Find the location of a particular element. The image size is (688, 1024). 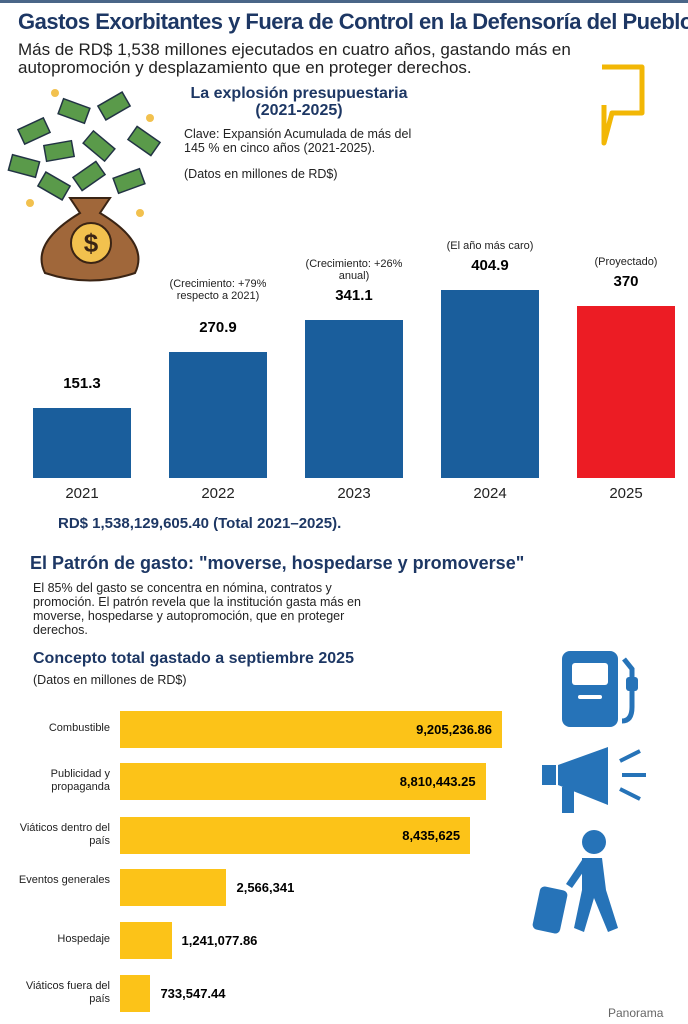

chart1-unit-note: (Datos en millones de RD$) is located at coordinates (261, 174).